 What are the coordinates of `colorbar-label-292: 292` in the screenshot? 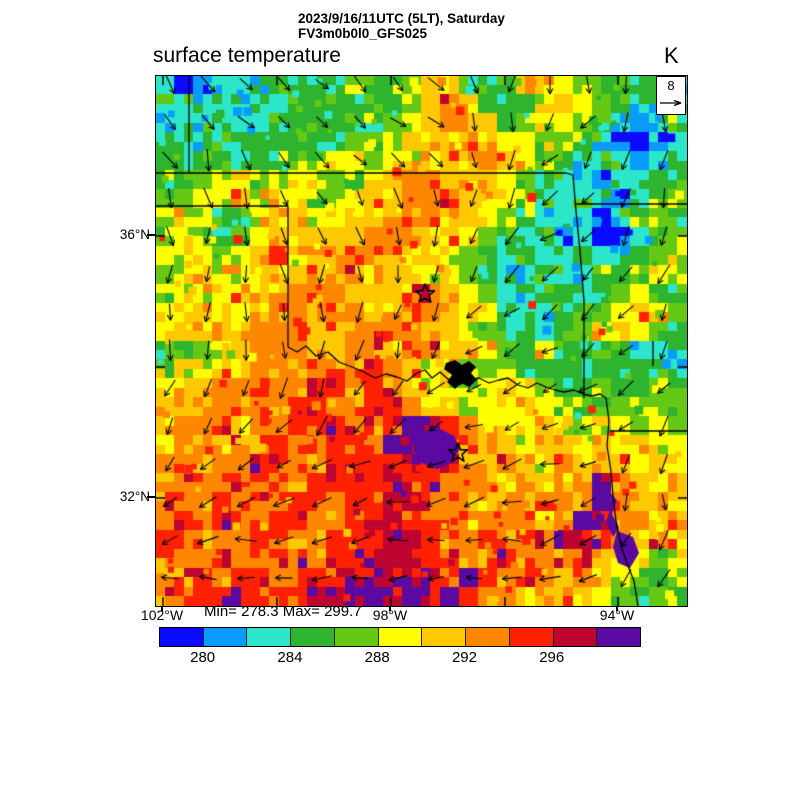 It's located at (464, 657).